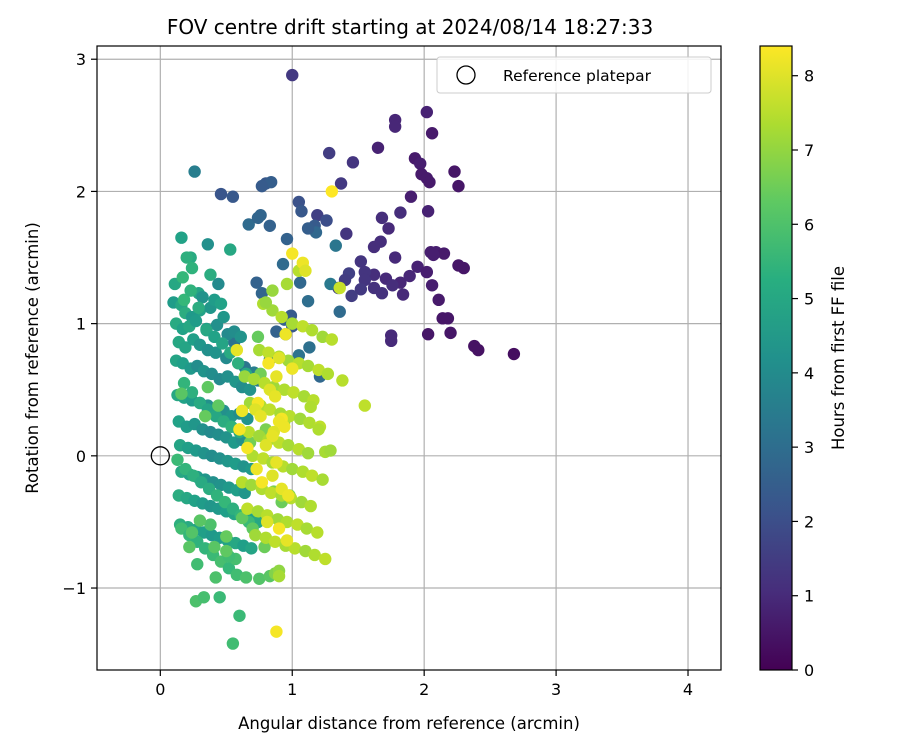 The image size is (900, 750). Describe the element at coordinates (81, 324) in the screenshot. I see `y-tick-label: 1` at that location.